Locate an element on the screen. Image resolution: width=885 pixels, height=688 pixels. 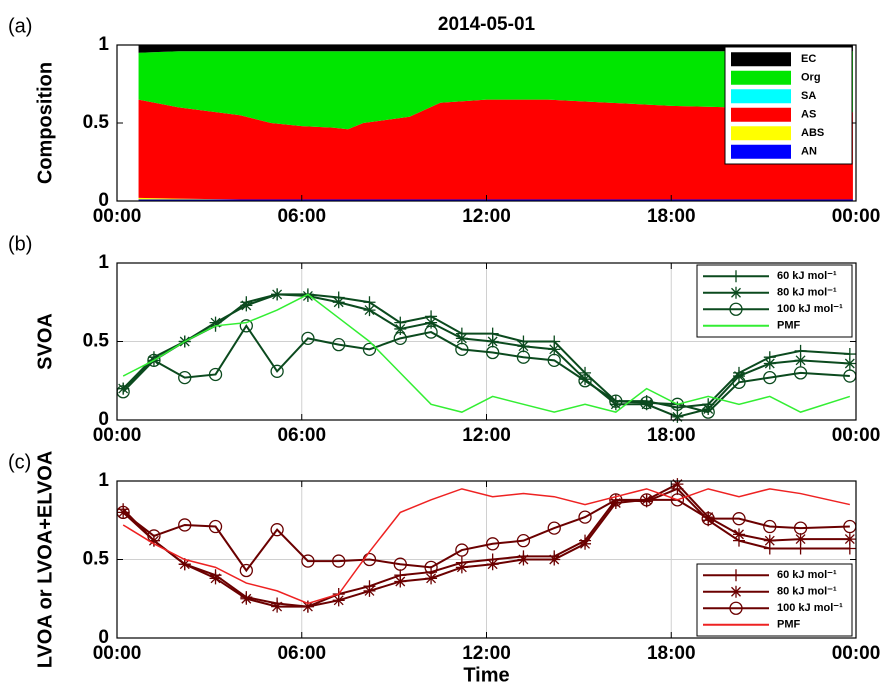
legend-label: EC is located at coordinates (808, 59).